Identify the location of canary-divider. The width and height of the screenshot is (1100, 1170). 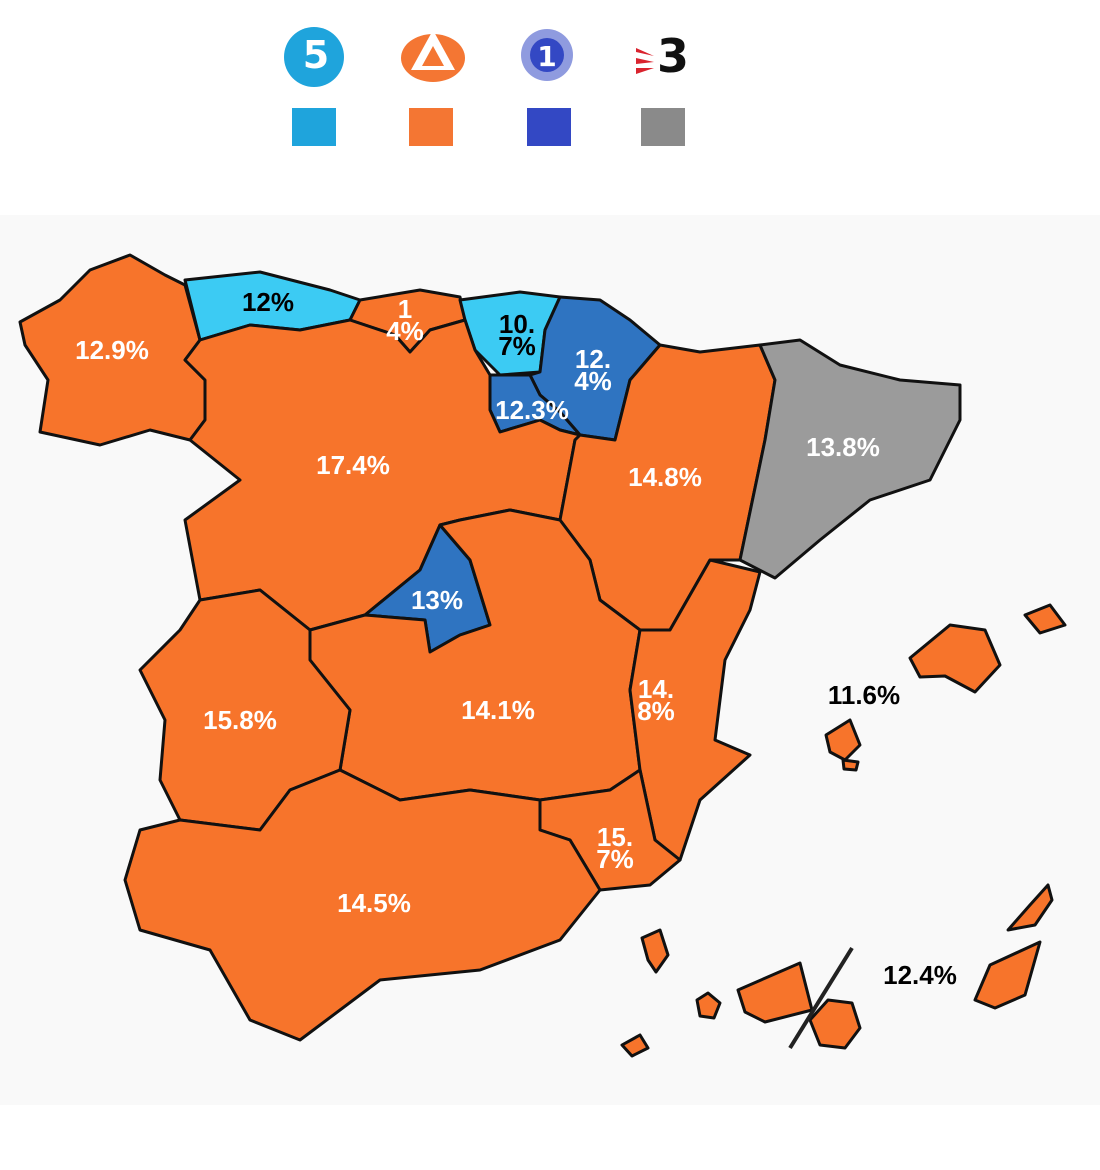
(821, 998).